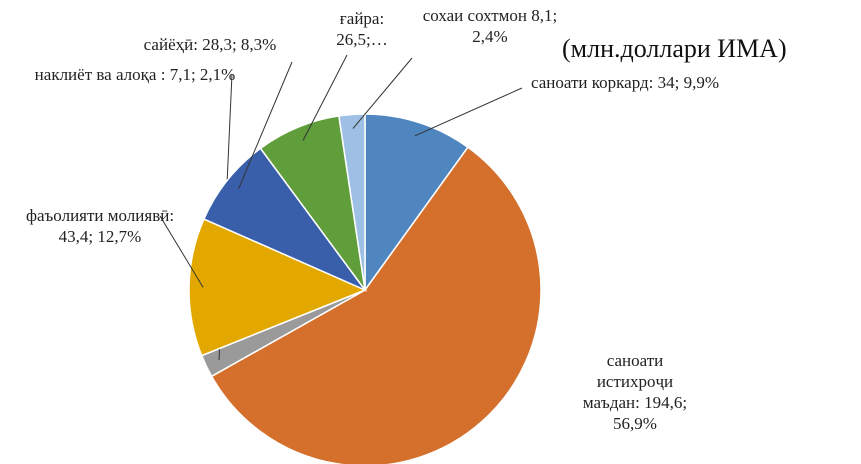  What do you see at coordinates (100, 215) in the screenshot?
I see `slice-name: фаъолияти молиявӣ:` at bounding box center [100, 215].